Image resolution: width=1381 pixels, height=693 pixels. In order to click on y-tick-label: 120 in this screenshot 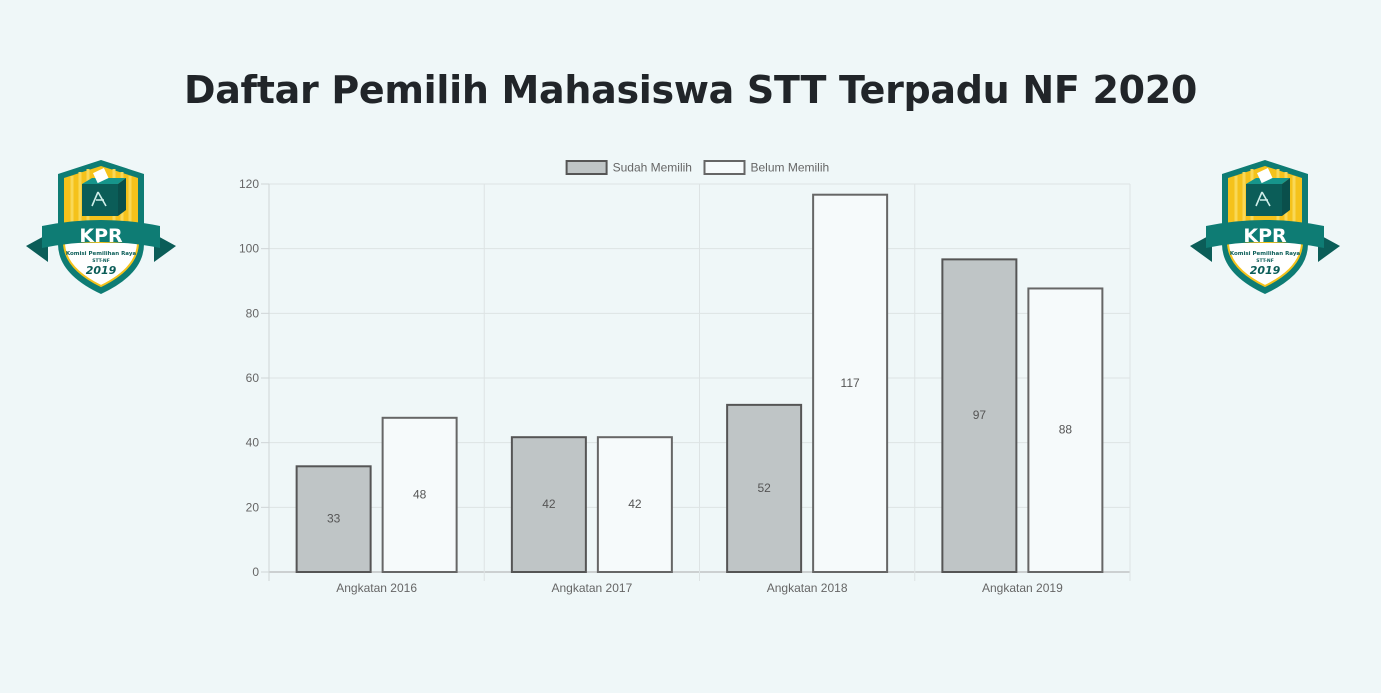, I will do `click(249, 184)`.